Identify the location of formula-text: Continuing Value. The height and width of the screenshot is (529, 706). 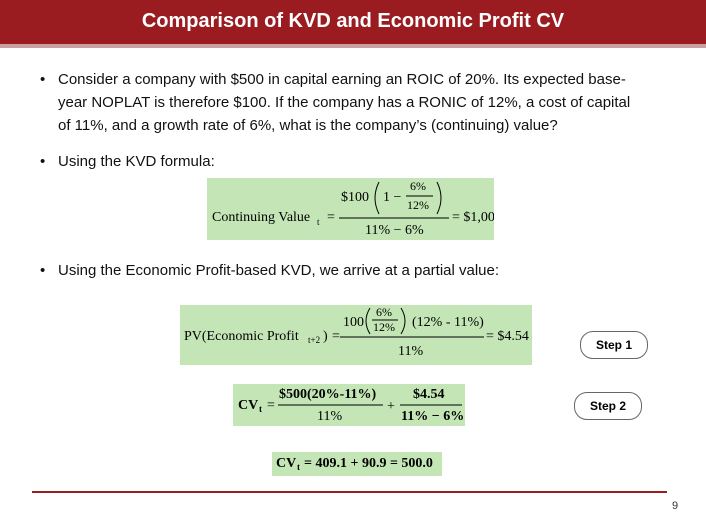
(261, 217).